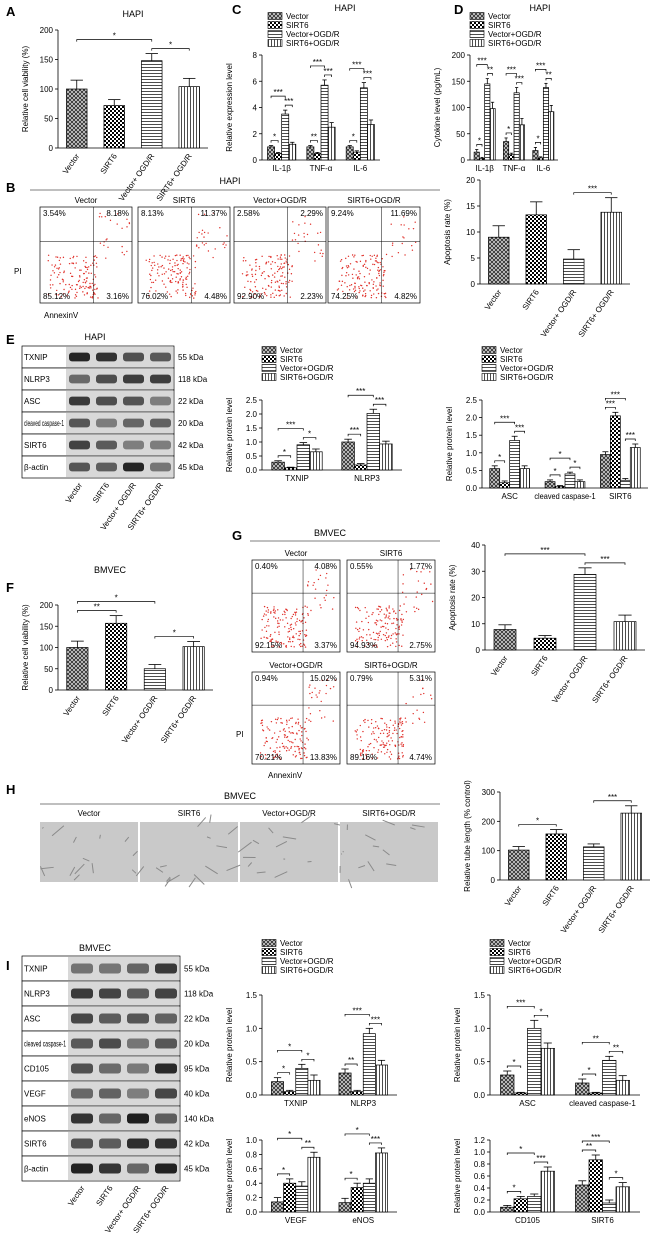 The width and height of the screenshot is (669, 1248). I want to click on micrograph, so click(289, 852).